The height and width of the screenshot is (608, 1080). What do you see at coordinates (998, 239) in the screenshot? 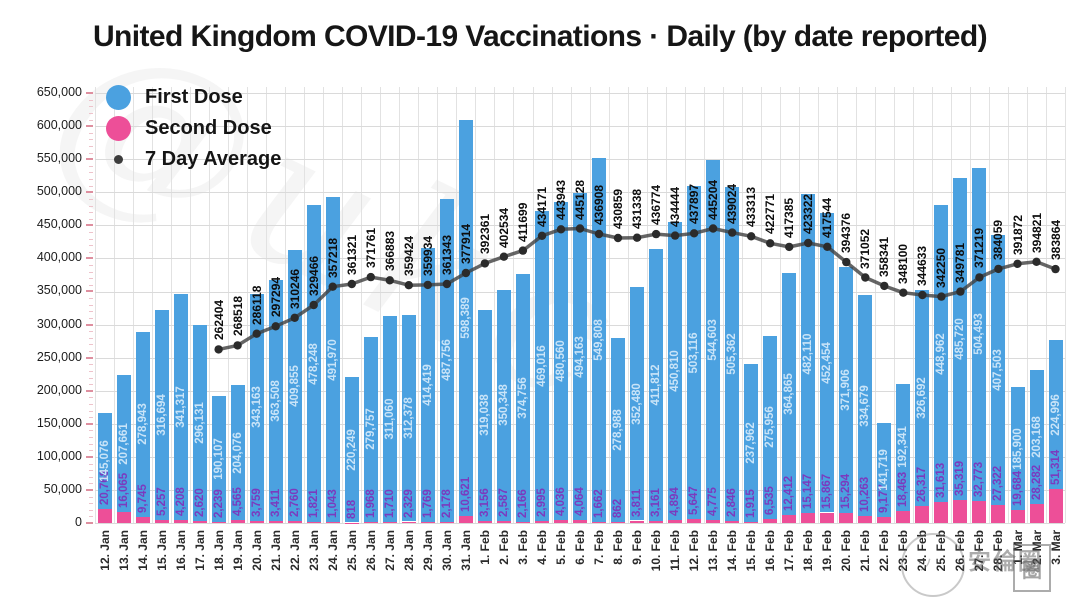
I see `seven-day-average-value-label: 384059` at bounding box center [998, 239].